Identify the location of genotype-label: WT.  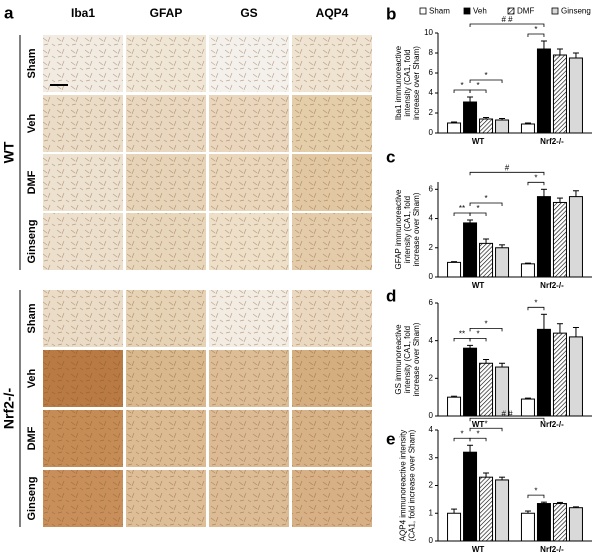
(9, 152).